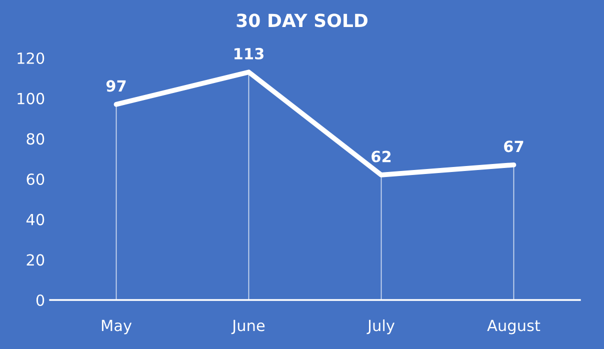 The image size is (604, 349). I want to click on data-label: 97, so click(116, 86).